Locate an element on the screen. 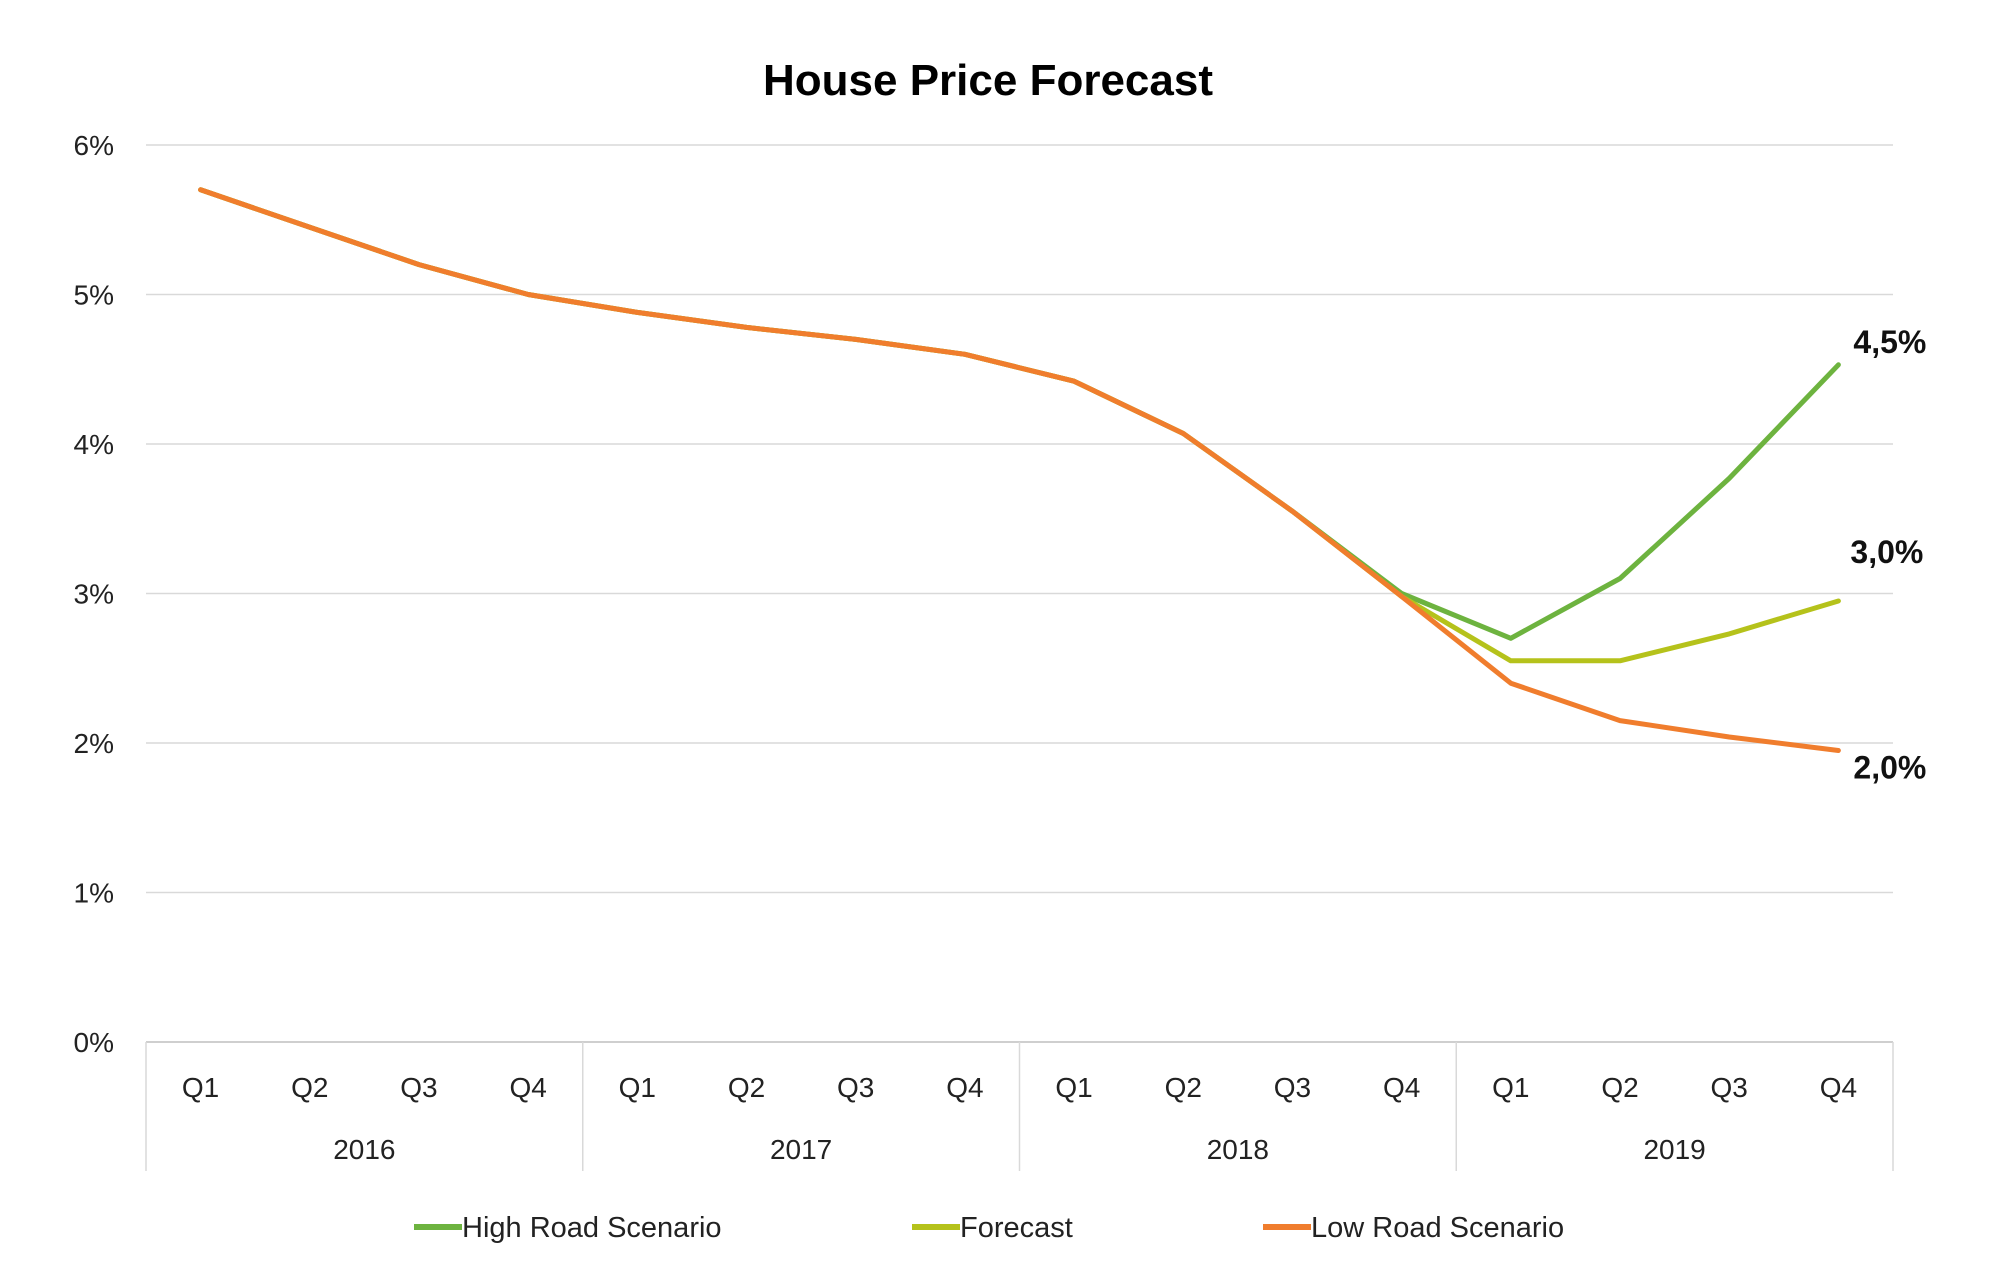 This screenshot has width=2000, height=1287. legend-label: Forecast is located at coordinates (1016, 1228).